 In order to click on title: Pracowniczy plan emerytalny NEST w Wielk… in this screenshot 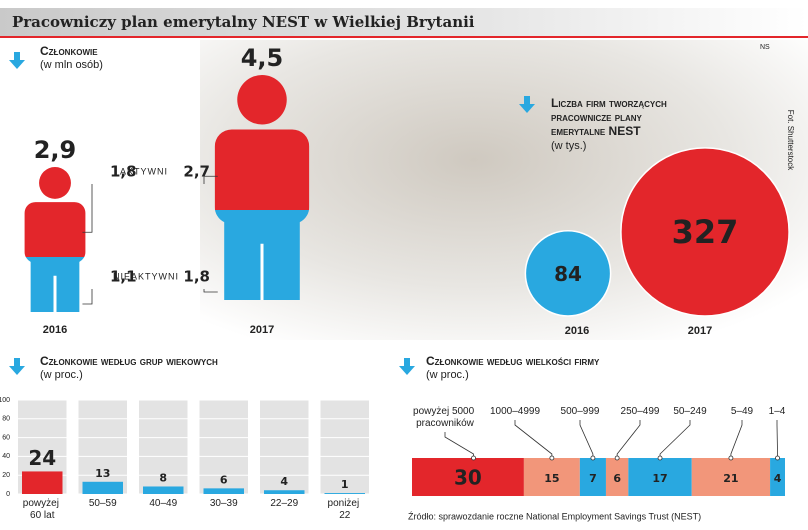, I will do `click(243, 22)`.